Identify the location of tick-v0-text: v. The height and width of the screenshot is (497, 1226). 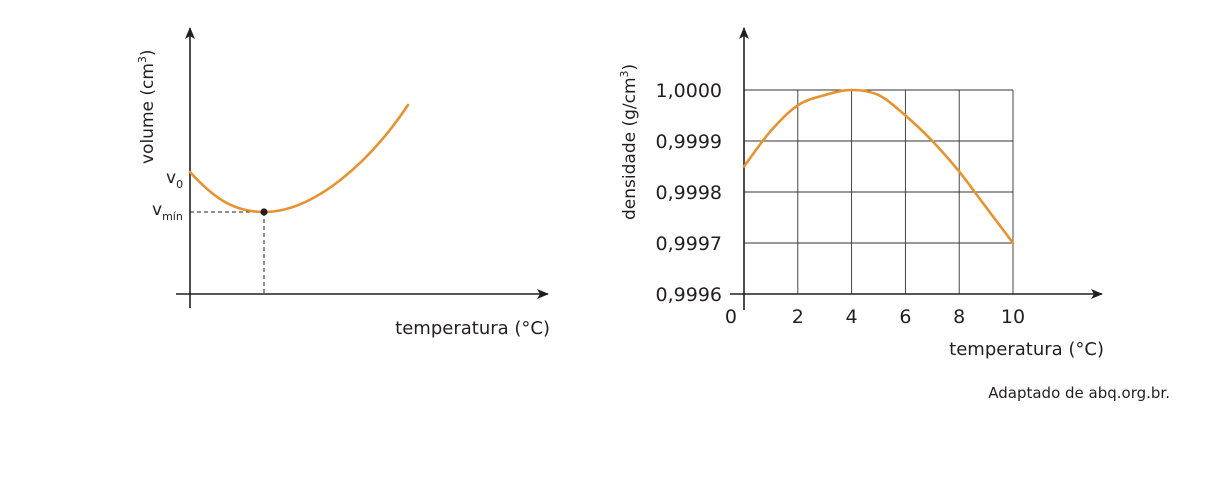
(171, 178).